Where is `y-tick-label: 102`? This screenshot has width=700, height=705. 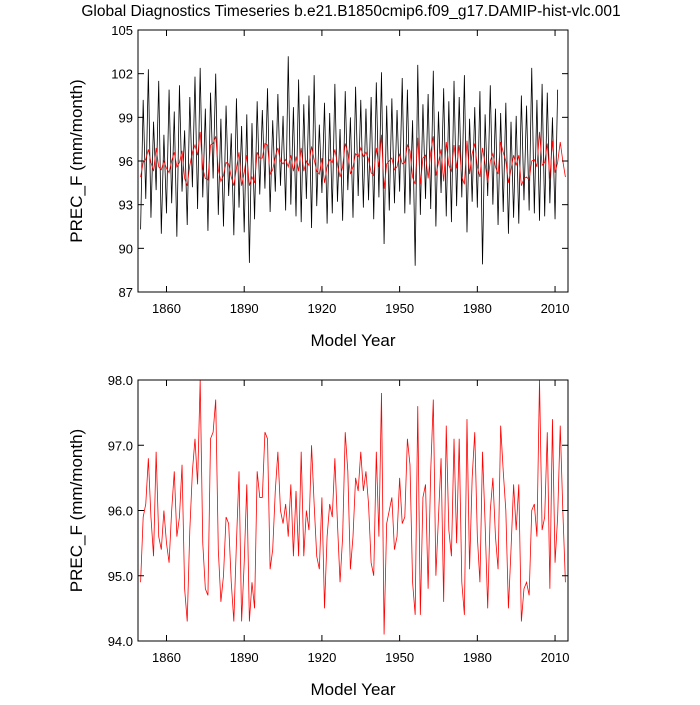
y-tick-label: 102 is located at coordinates (122, 74).